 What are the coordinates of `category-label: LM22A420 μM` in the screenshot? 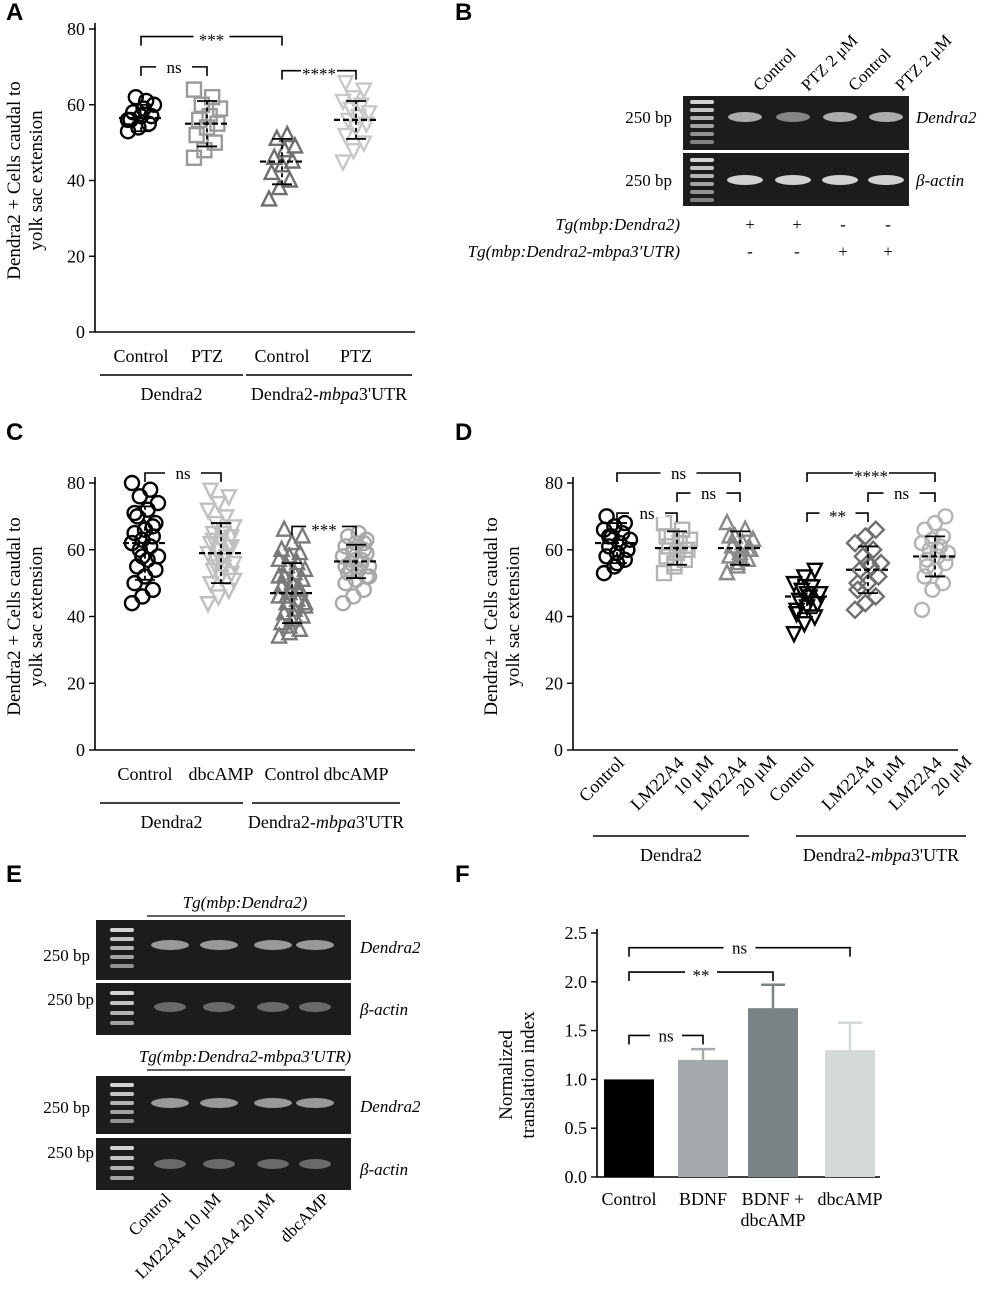 It's located at (929, 782).